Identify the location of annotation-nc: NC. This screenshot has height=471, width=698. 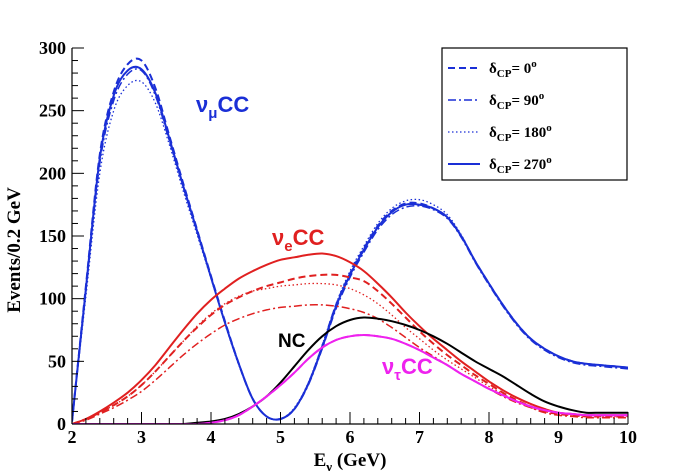
(292, 341).